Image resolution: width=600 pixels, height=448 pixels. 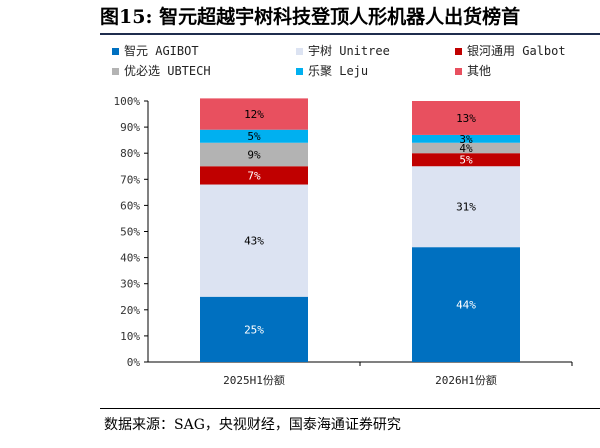 I want to click on legend-label: 宇树 Unitree, so click(x=349, y=50).